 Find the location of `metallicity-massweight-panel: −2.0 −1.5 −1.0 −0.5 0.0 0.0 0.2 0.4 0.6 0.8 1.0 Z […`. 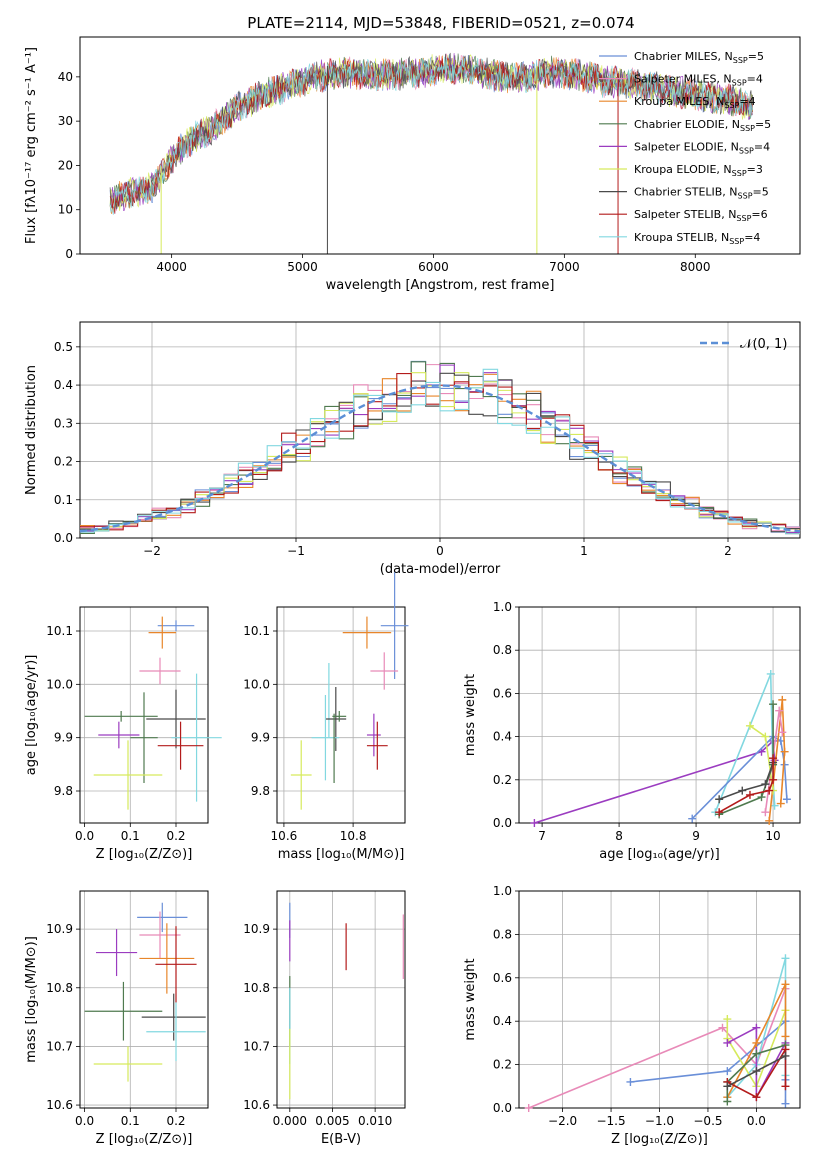

metallicity-massweight-panel: −2.0 −1.5 −1.0 −0.5 0.0 0.0 0.2 0.4 0.6 0.8 1.0 Z [… is located at coordinates (632, 1015).